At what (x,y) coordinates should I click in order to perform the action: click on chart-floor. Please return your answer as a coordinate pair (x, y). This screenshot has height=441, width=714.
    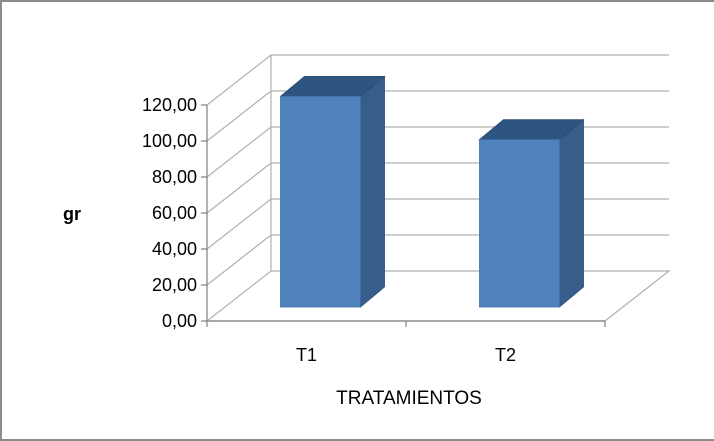
    Looking at the image, I should click on (438, 296).